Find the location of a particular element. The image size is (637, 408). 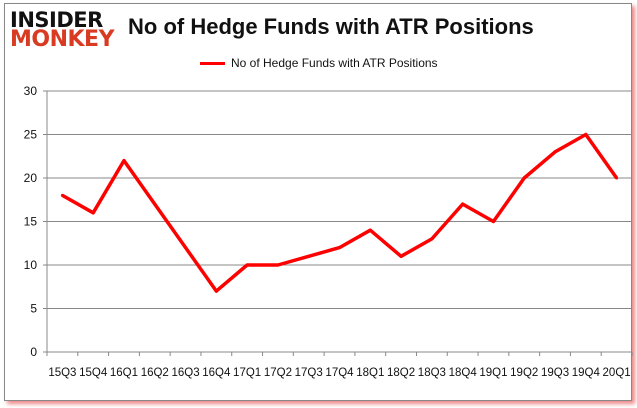

x-tick-label: 18Q2 is located at coordinates (401, 373).